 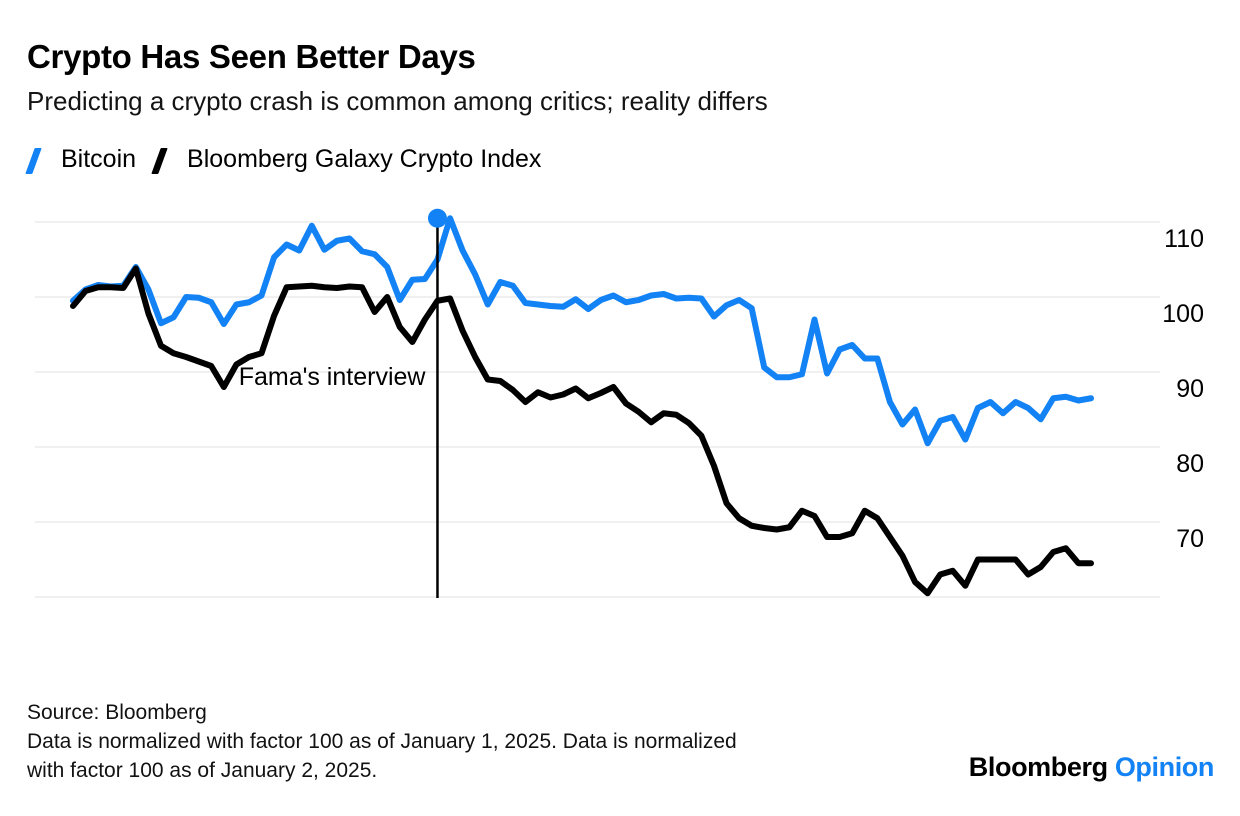 What do you see at coordinates (37, 160) in the screenshot?
I see `legend-slash-icon-bitcoin` at bounding box center [37, 160].